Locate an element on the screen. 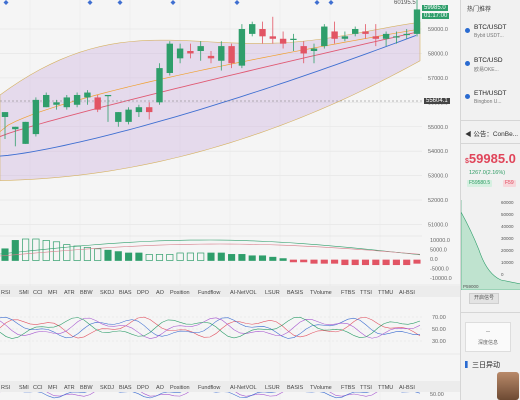 The image size is (520, 400). panel-divider is located at coordinates (490, 312).